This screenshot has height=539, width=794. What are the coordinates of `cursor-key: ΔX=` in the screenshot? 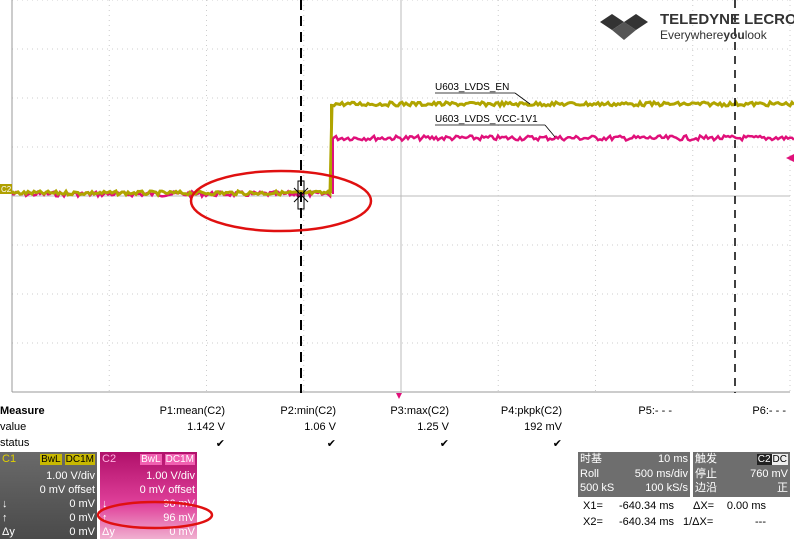 It's located at (704, 506).